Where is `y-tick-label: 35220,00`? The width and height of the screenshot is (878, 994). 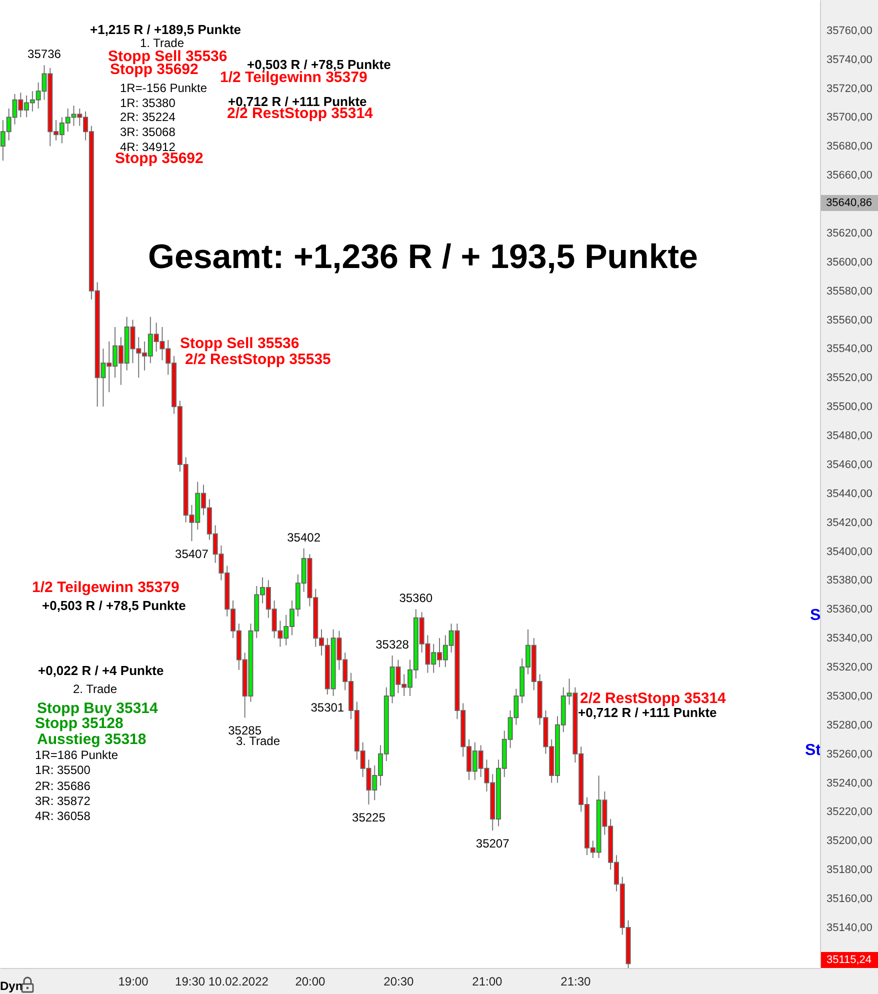 y-tick-label: 35220,00 is located at coordinates (849, 812).